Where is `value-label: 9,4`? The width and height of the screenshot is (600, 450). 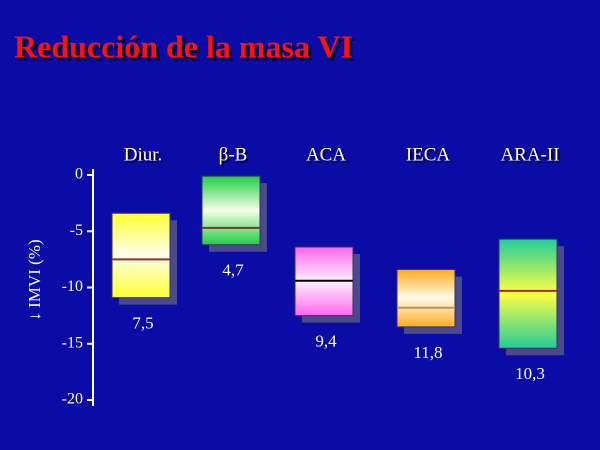 value-label: 9,4 is located at coordinates (326, 341).